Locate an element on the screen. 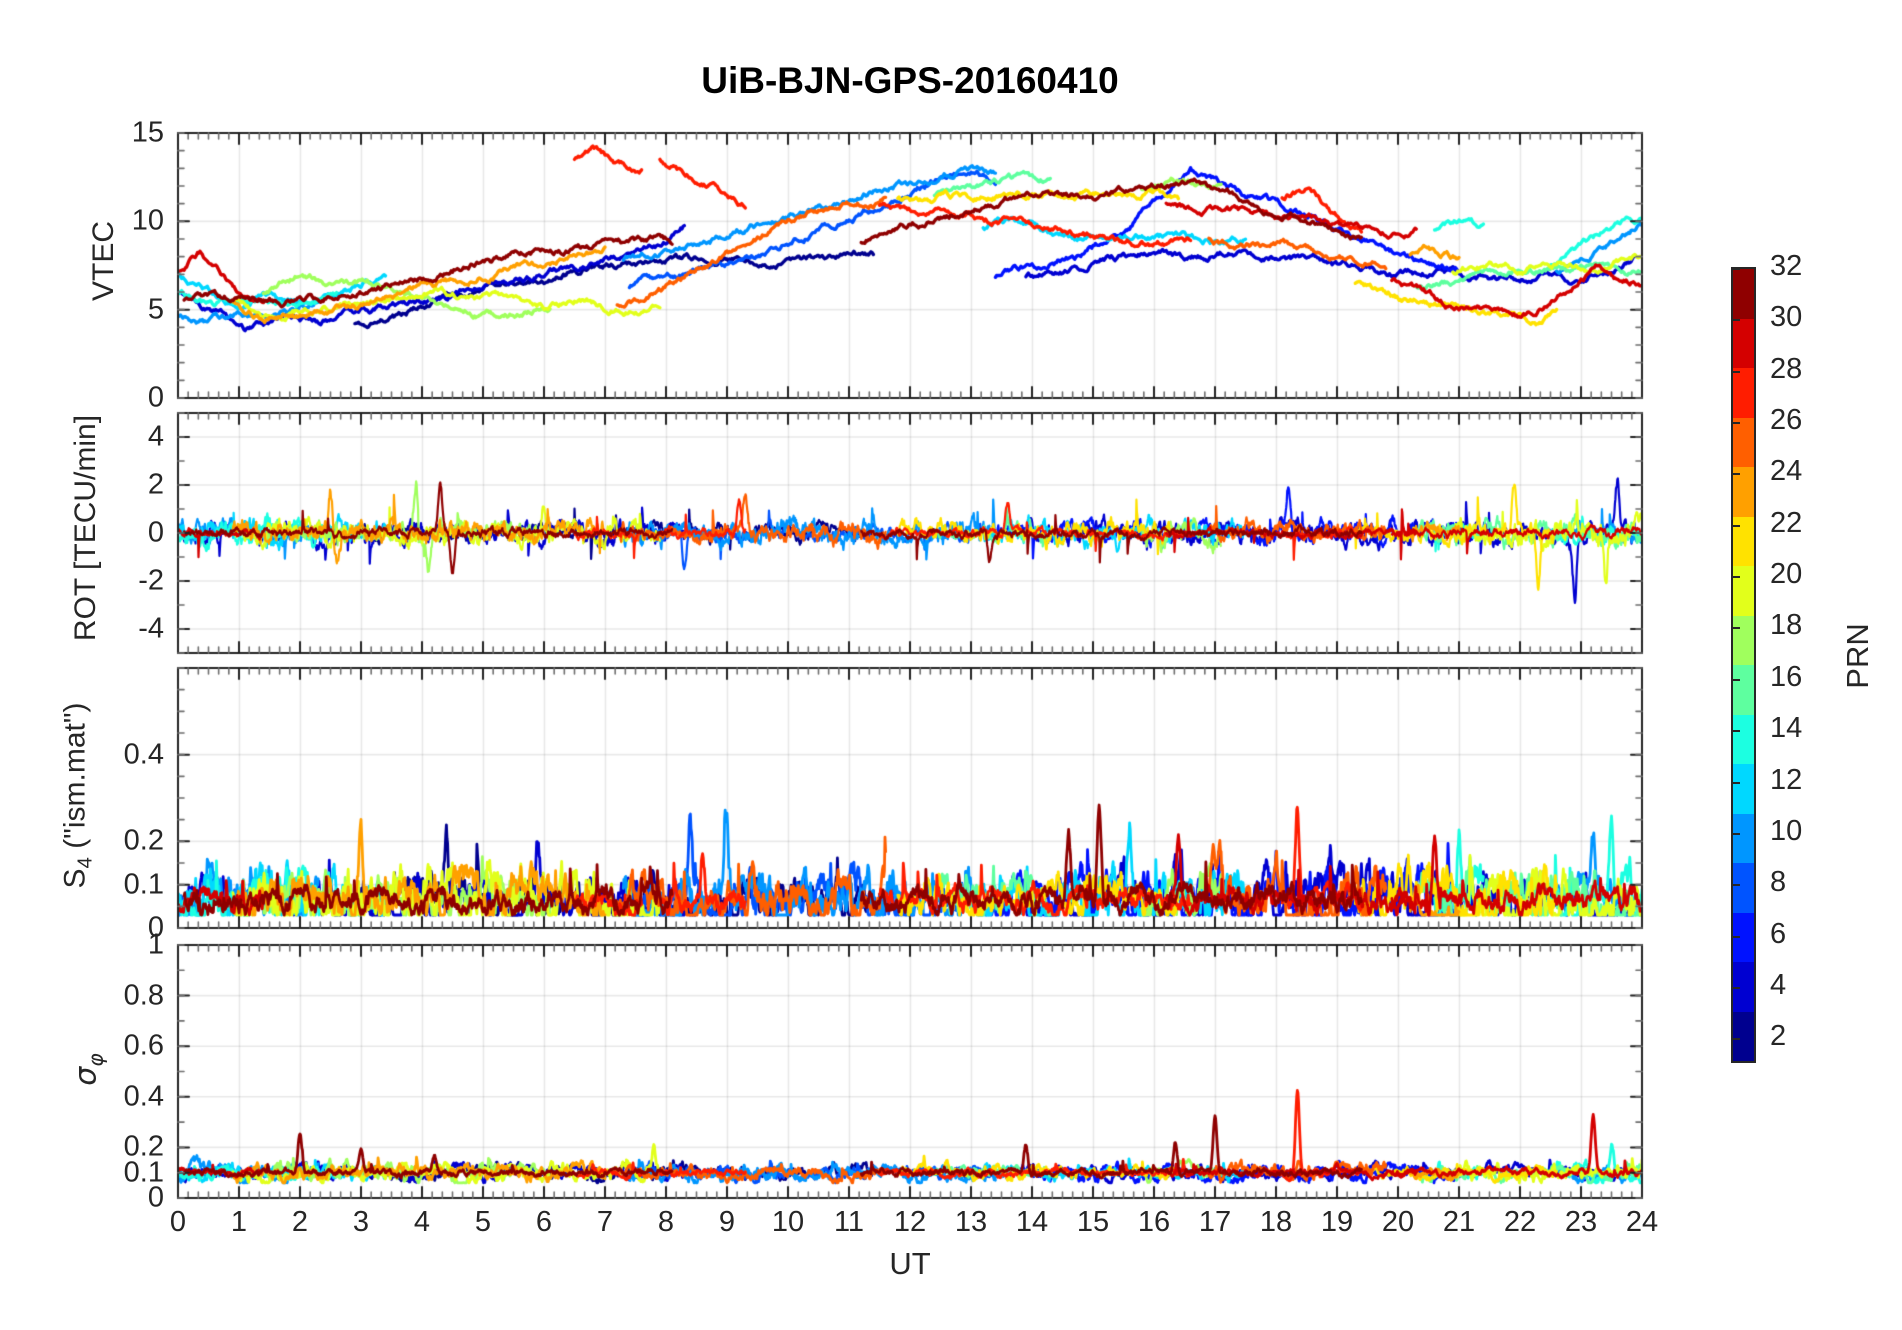  colorbar is located at coordinates (1743, 665).